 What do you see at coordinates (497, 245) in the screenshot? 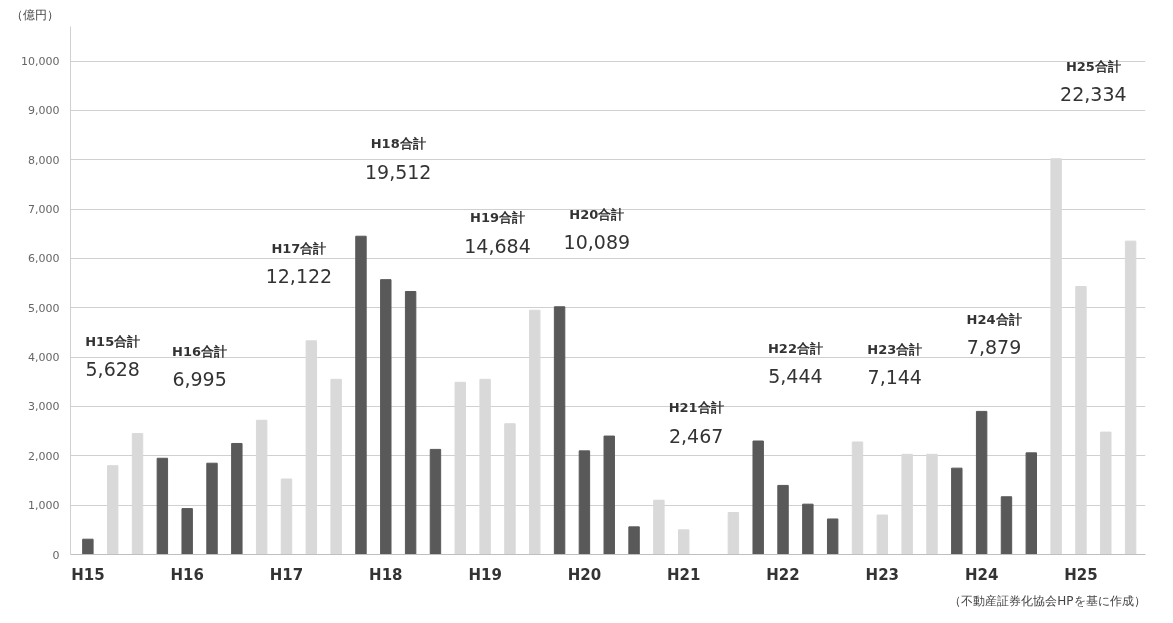
I see `annotation: 14,684` at bounding box center [497, 245].